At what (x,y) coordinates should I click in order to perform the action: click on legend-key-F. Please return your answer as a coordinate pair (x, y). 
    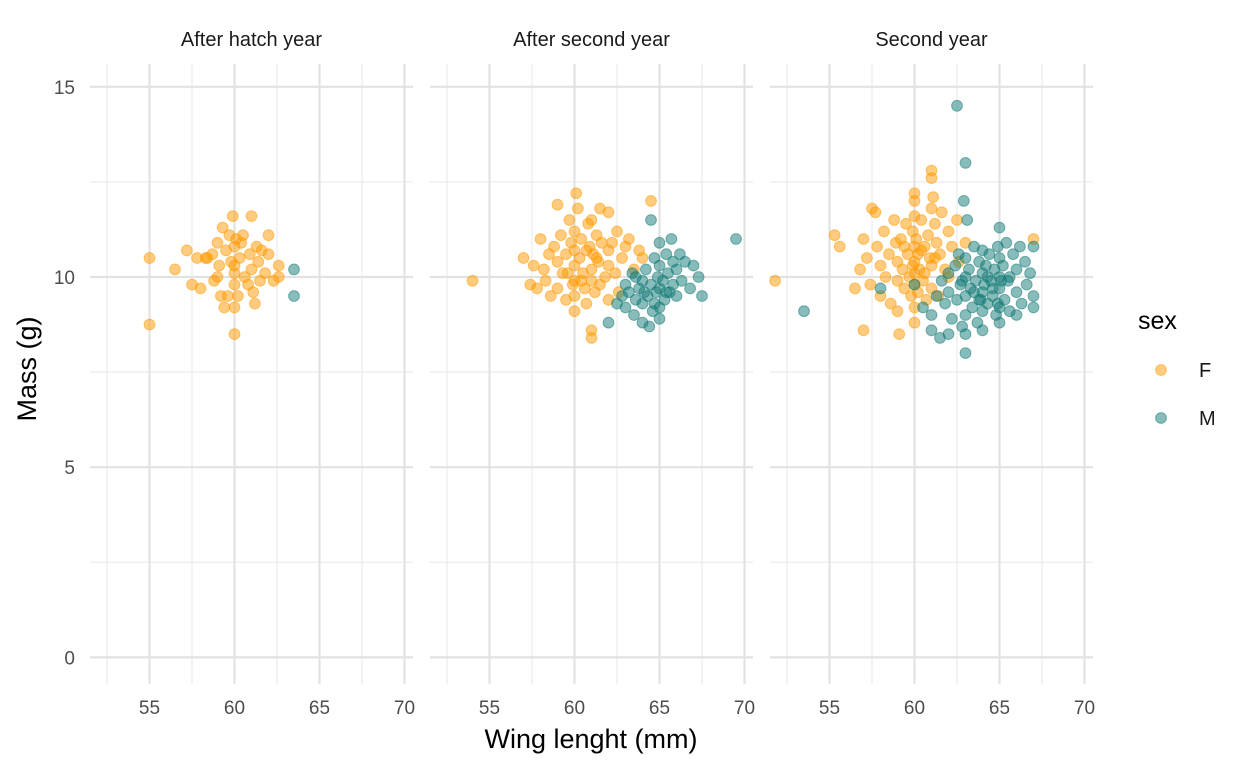
    Looking at the image, I should click on (1161, 370).